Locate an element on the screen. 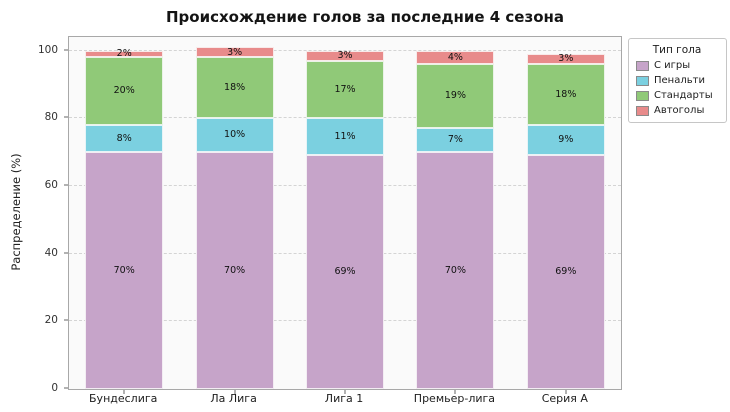 The image size is (730, 412). legend-title: Тип гола is located at coordinates (677, 50).